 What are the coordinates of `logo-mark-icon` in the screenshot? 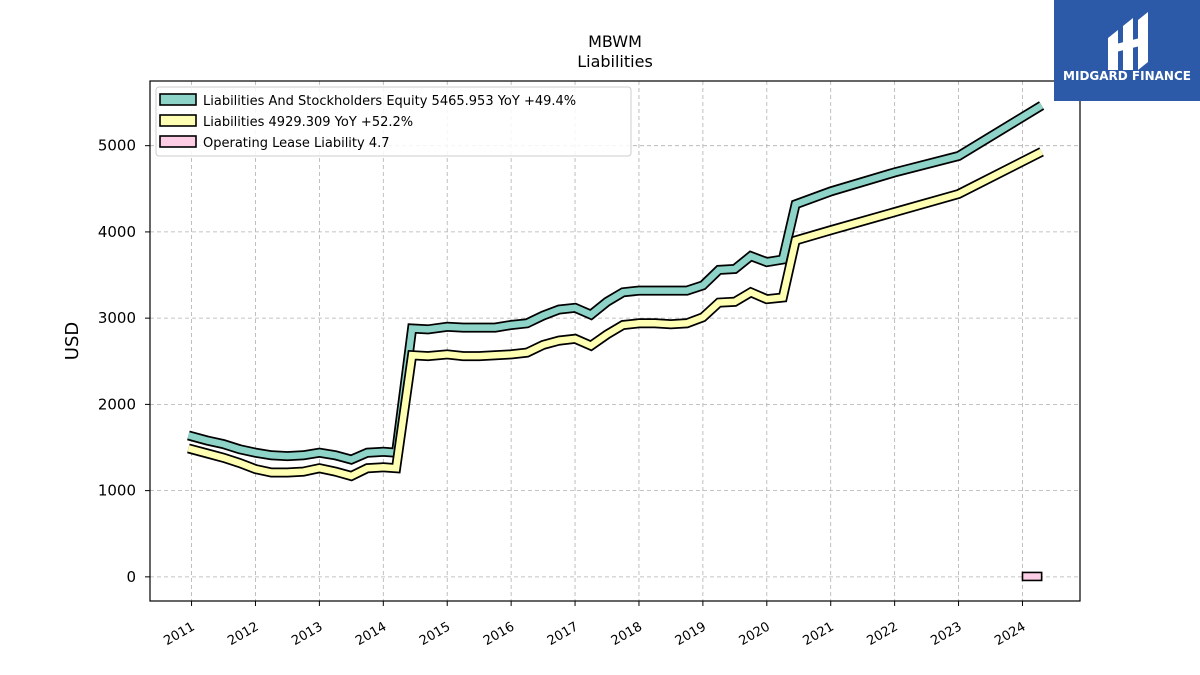 It's located at (1128, 41).